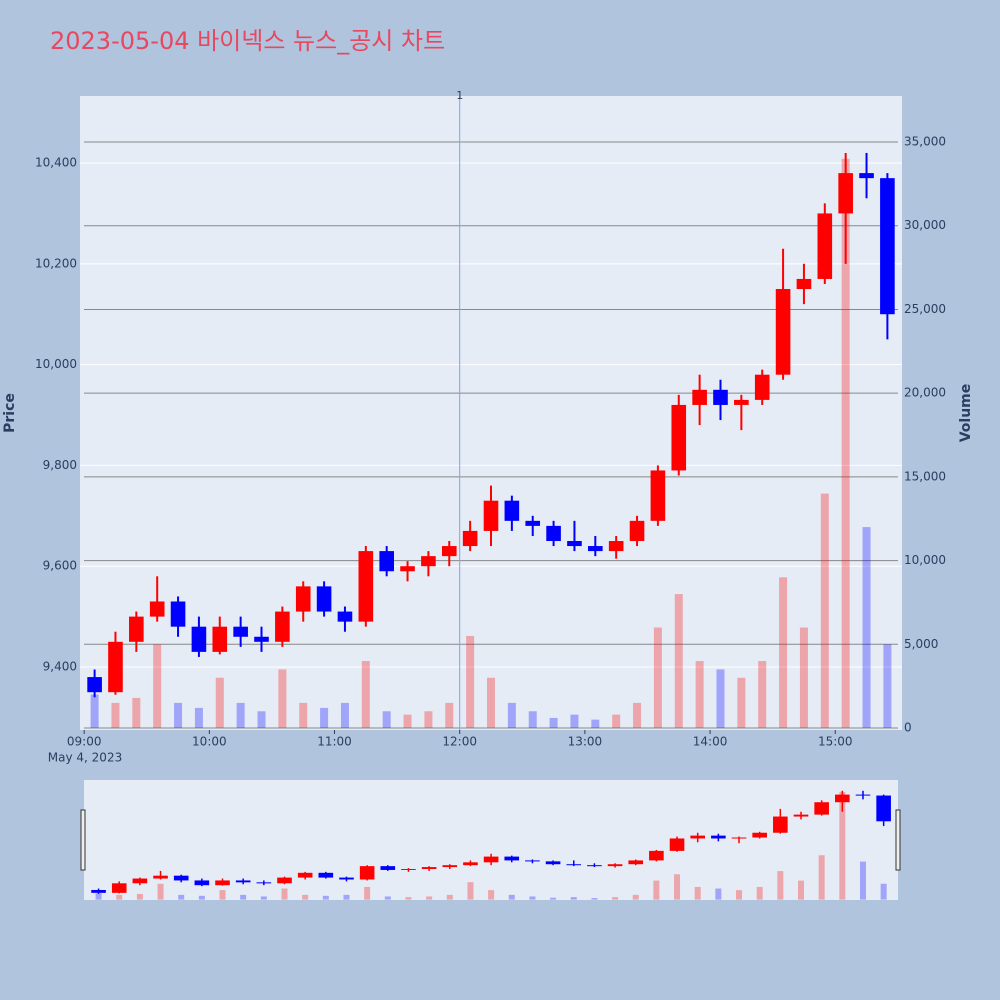 The height and width of the screenshot is (1000, 1000). What do you see at coordinates (60, 667) in the screenshot?
I see `y-tick-label: 9,400` at bounding box center [60, 667].